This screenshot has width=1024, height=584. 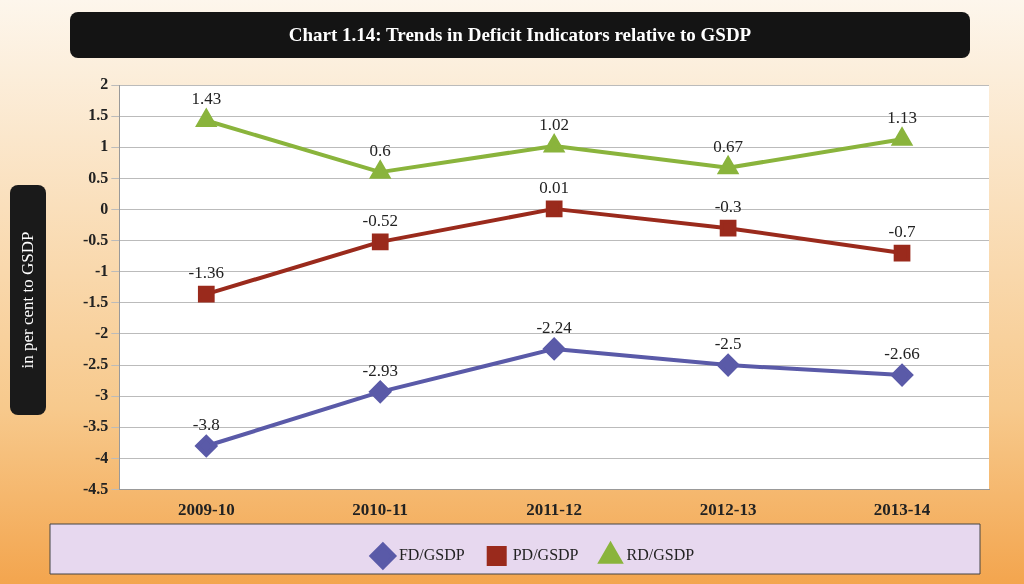 What do you see at coordinates (104, 146) in the screenshot?
I see `y-tick-label: 1` at bounding box center [104, 146].